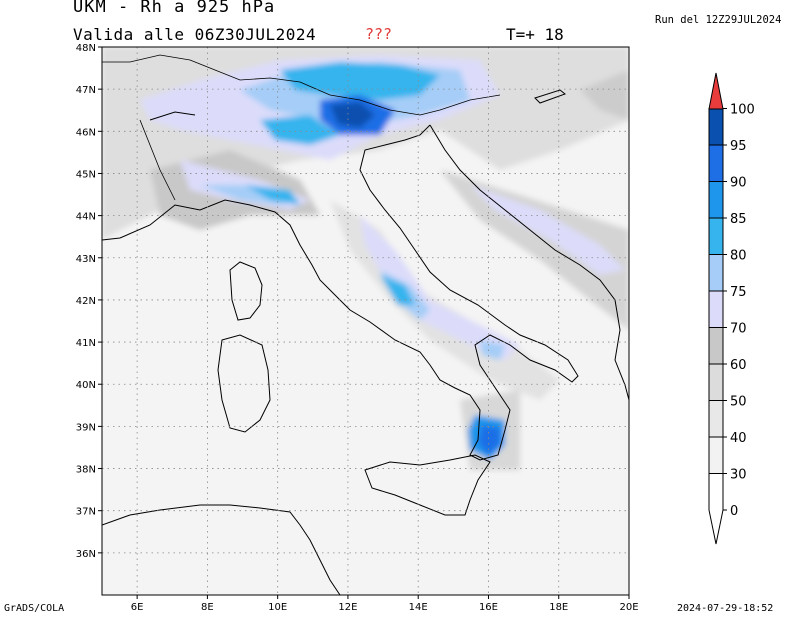  I want to click on legend-label: 100, so click(742, 110).